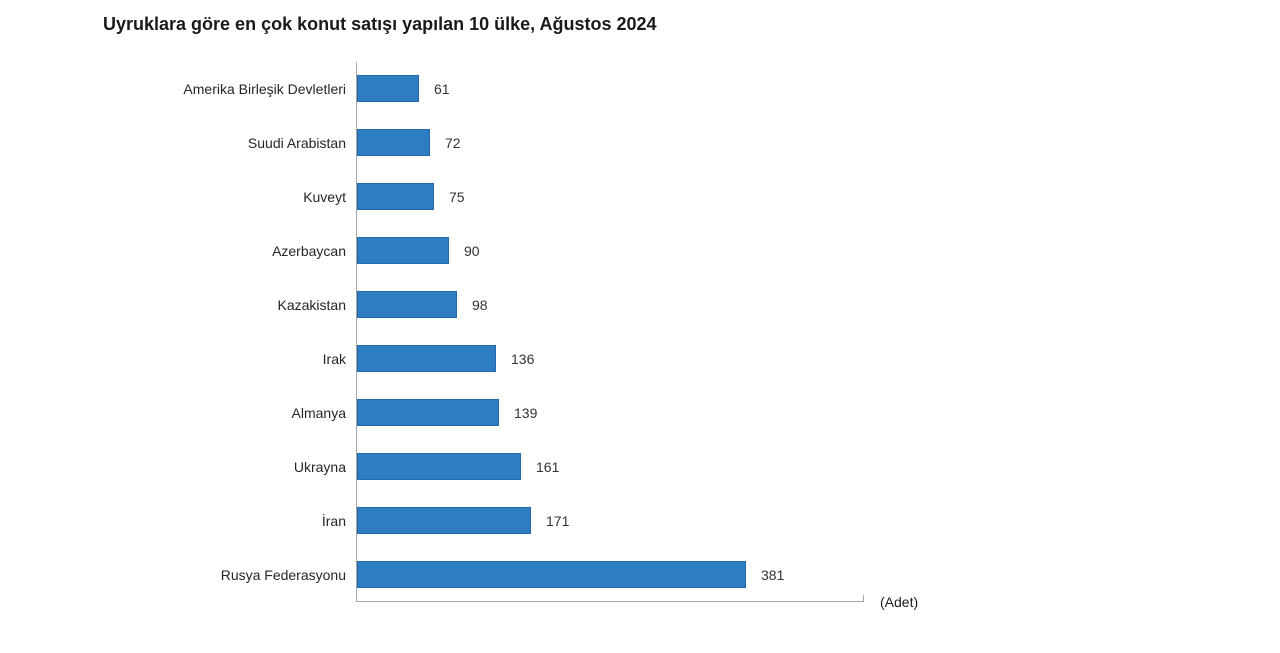 The width and height of the screenshot is (1280, 653). I want to click on bar-row: Irak 136, so click(640, 359).